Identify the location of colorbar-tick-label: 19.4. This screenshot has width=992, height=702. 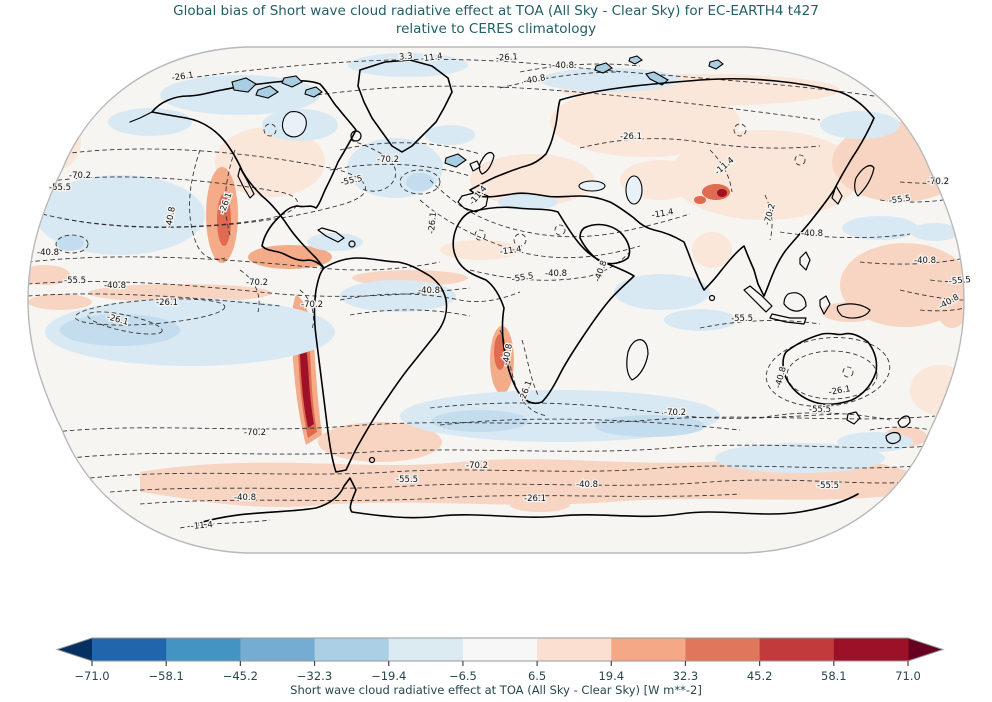
(611, 676).